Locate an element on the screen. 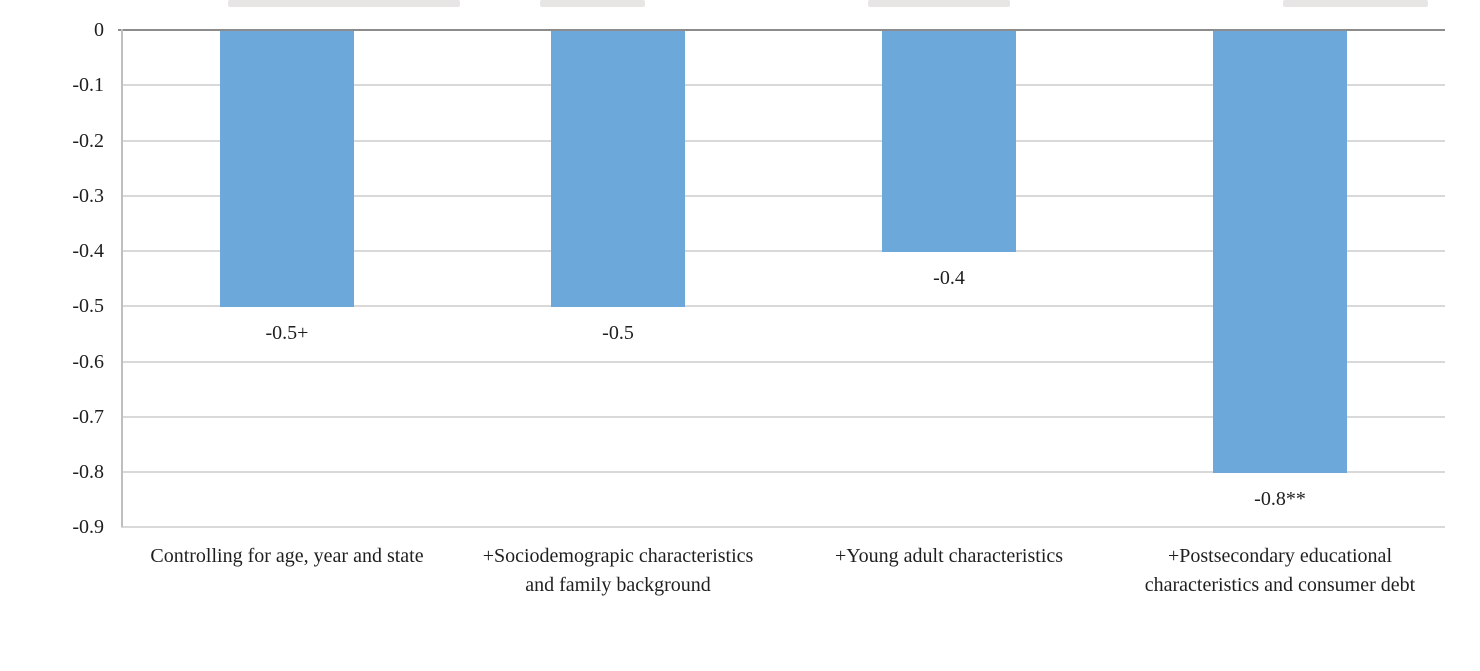 This screenshot has height=671, width=1480. y-axis-line is located at coordinates (122, 278).